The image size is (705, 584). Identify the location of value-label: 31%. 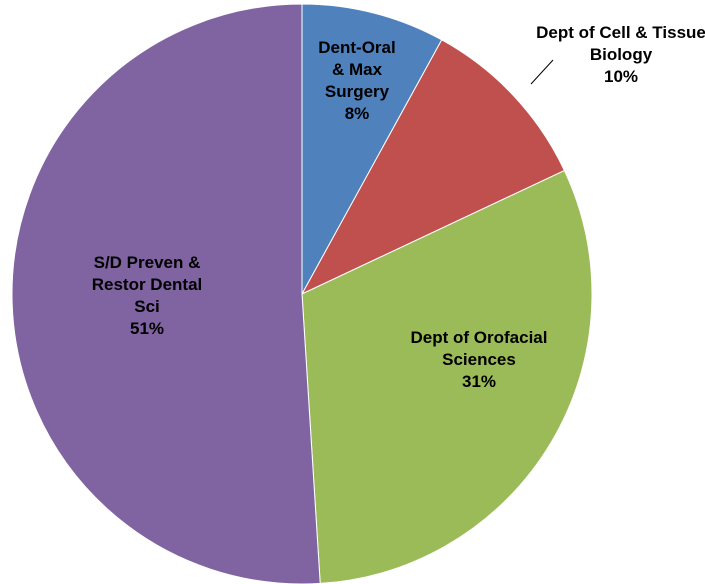
(479, 381).